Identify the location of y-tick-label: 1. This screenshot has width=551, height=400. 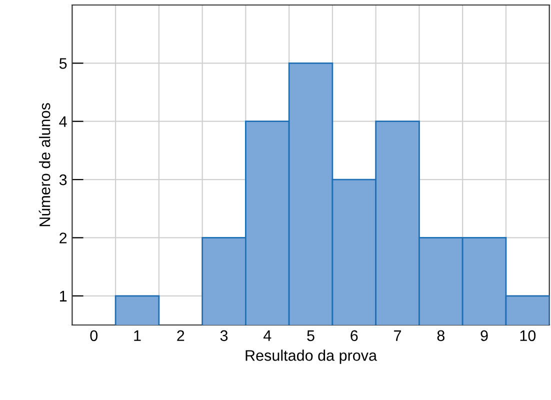
(63, 296).